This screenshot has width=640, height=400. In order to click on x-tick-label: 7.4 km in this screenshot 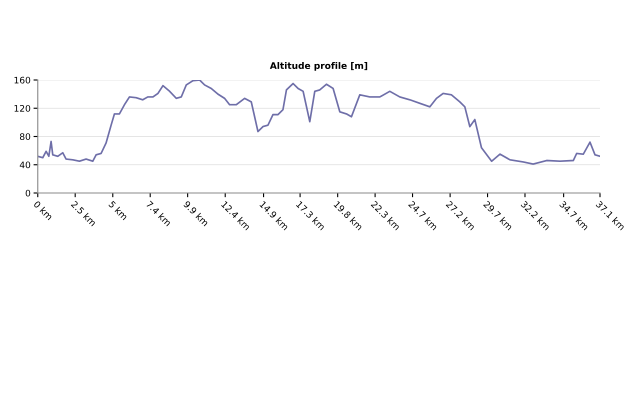, I will do `click(159, 213)`.